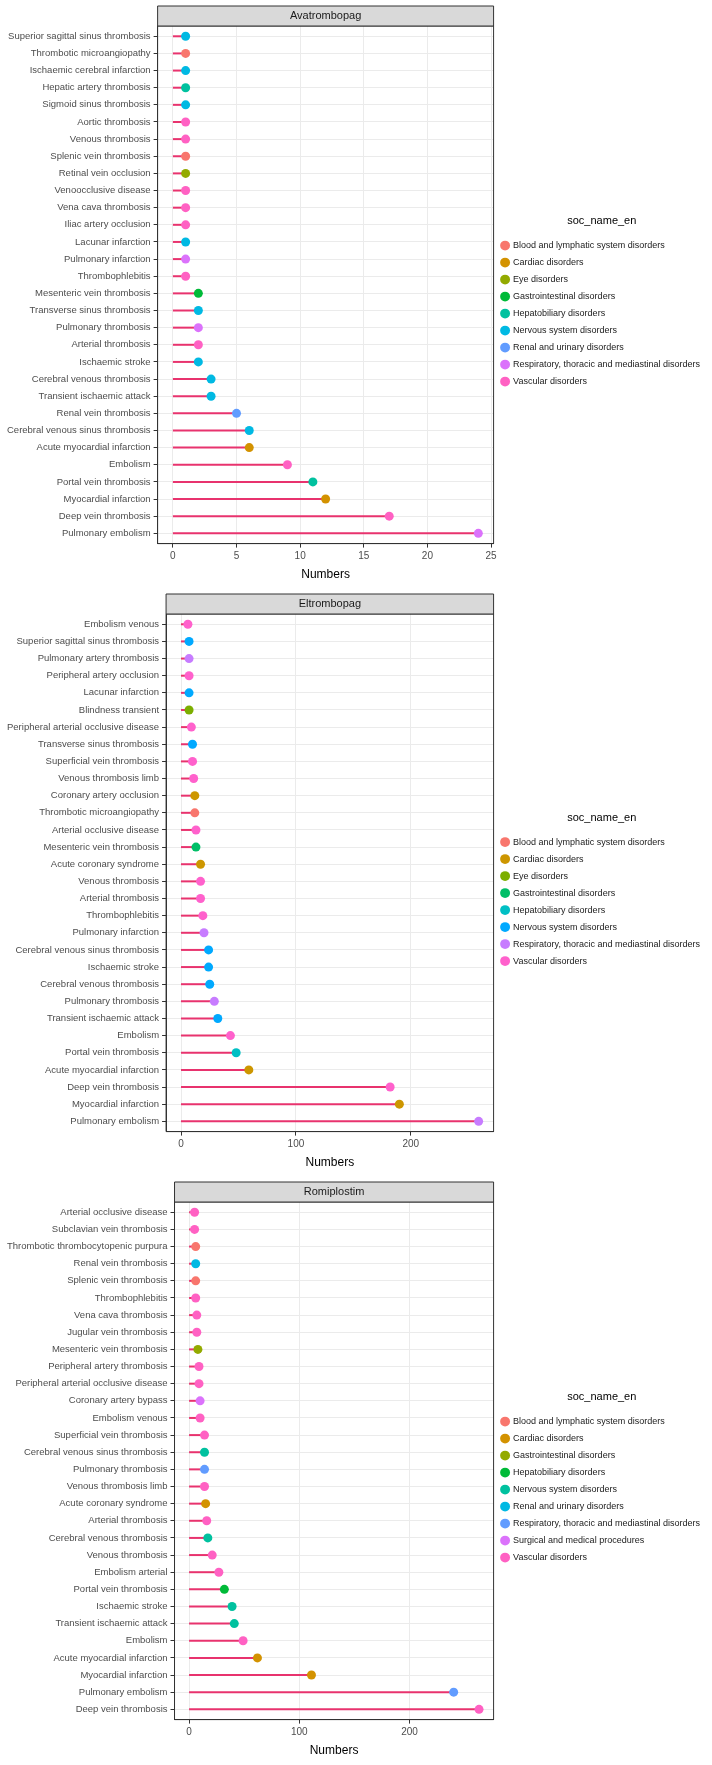  I want to click on y-tick-label: Cerebral venous sinus thrombosis, so click(87, 949).